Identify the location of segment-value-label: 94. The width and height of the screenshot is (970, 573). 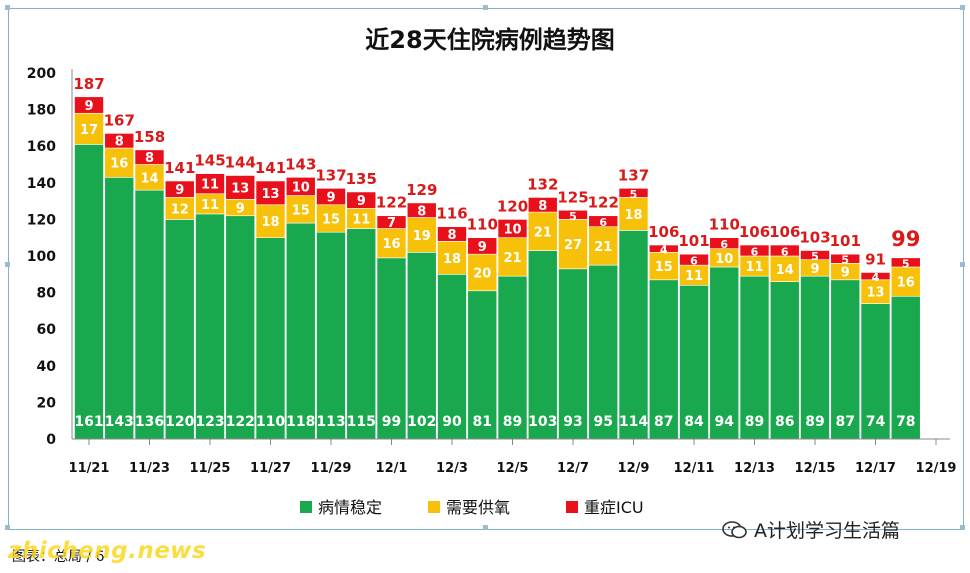
(725, 422).